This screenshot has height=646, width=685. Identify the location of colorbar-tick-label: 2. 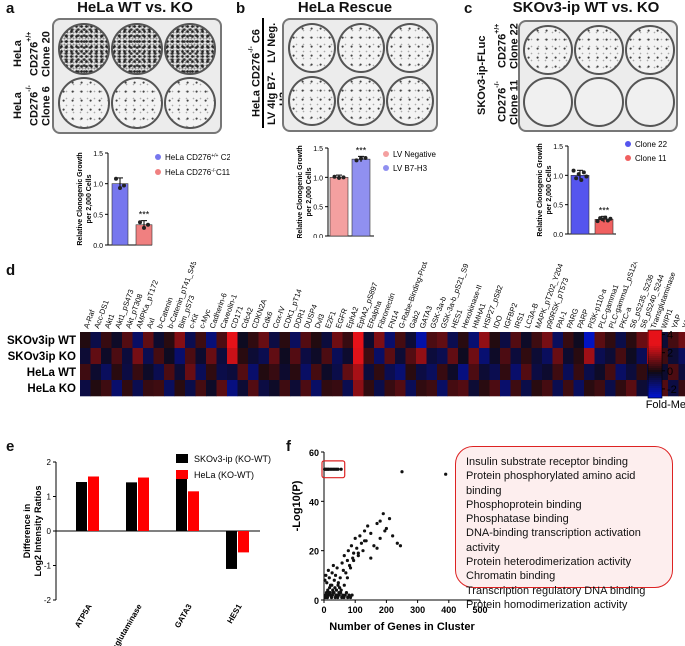
(670, 354).